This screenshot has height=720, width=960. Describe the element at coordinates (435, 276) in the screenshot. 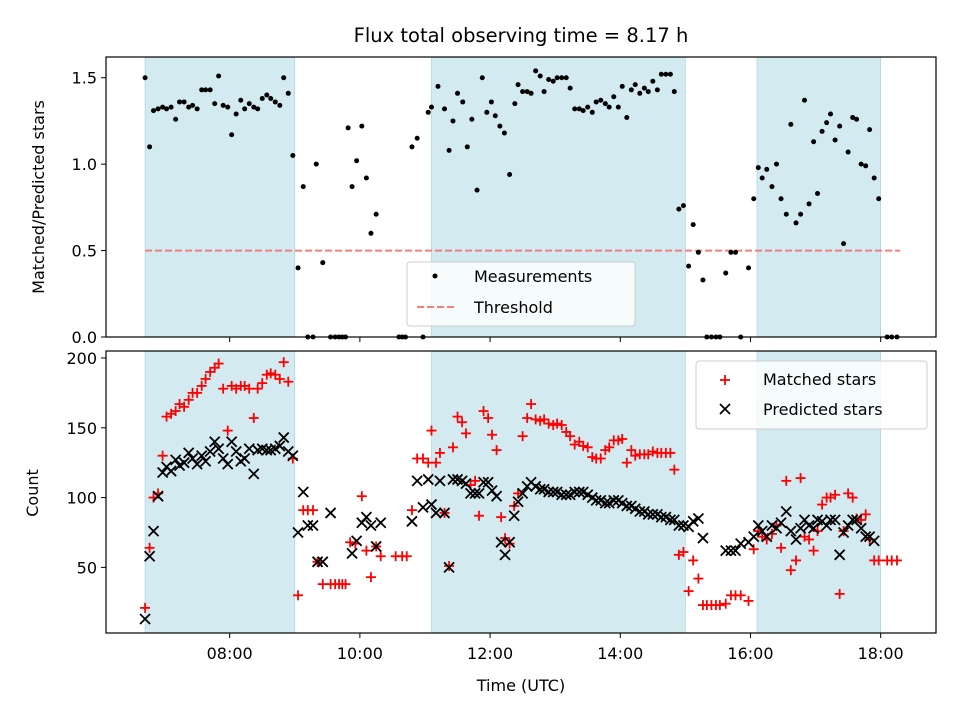

I see `legend-measurements-marker` at that location.